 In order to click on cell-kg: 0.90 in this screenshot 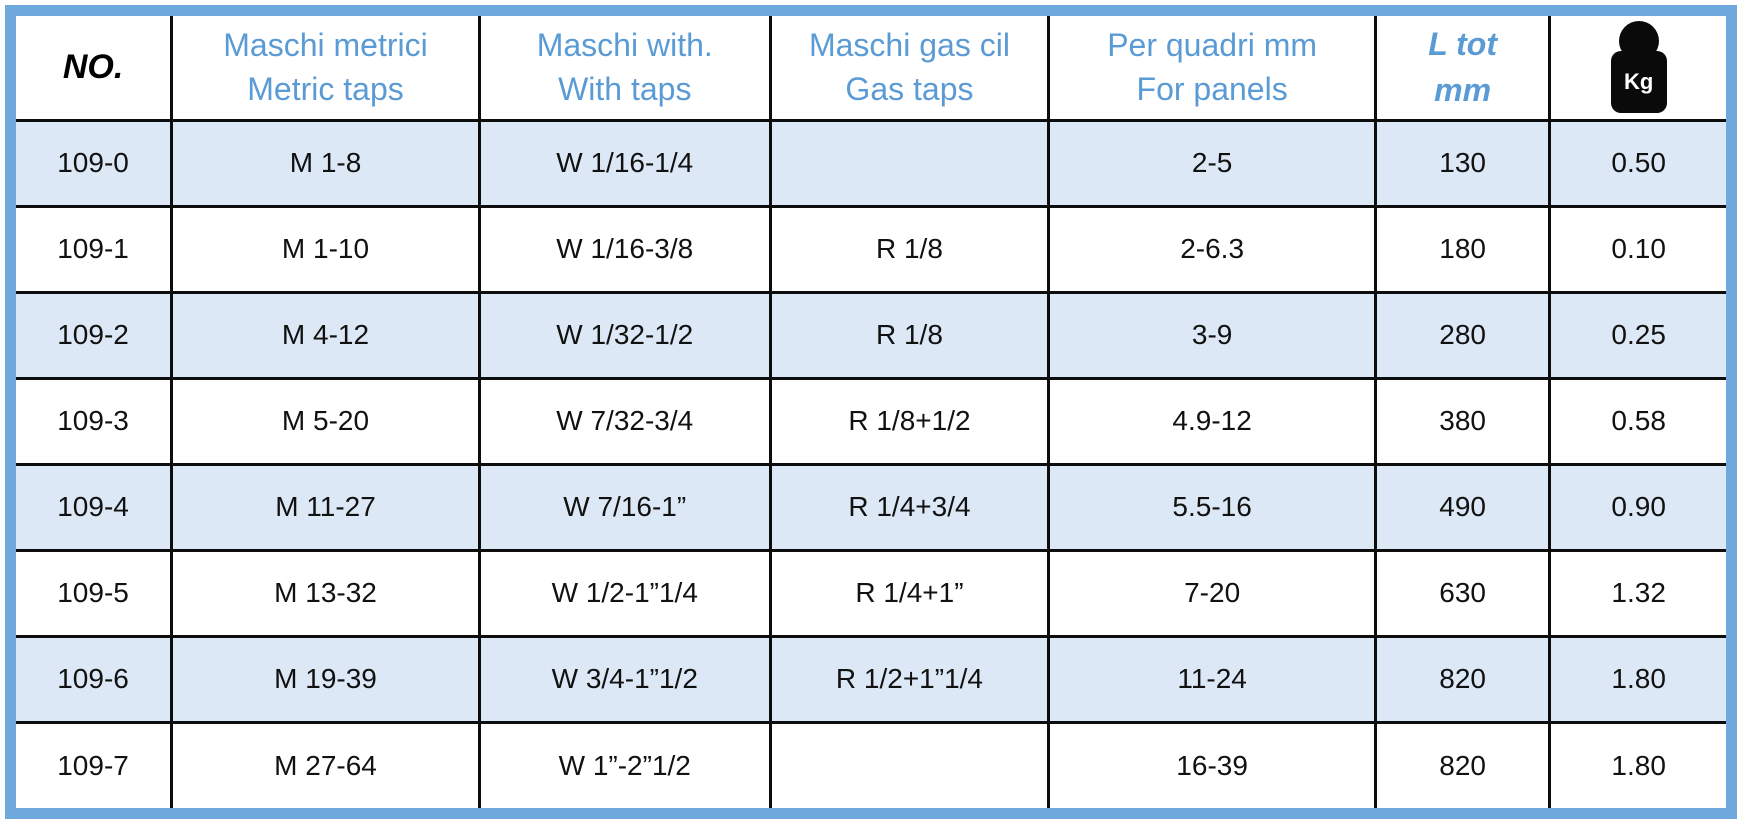, I will do `click(1637, 507)`.